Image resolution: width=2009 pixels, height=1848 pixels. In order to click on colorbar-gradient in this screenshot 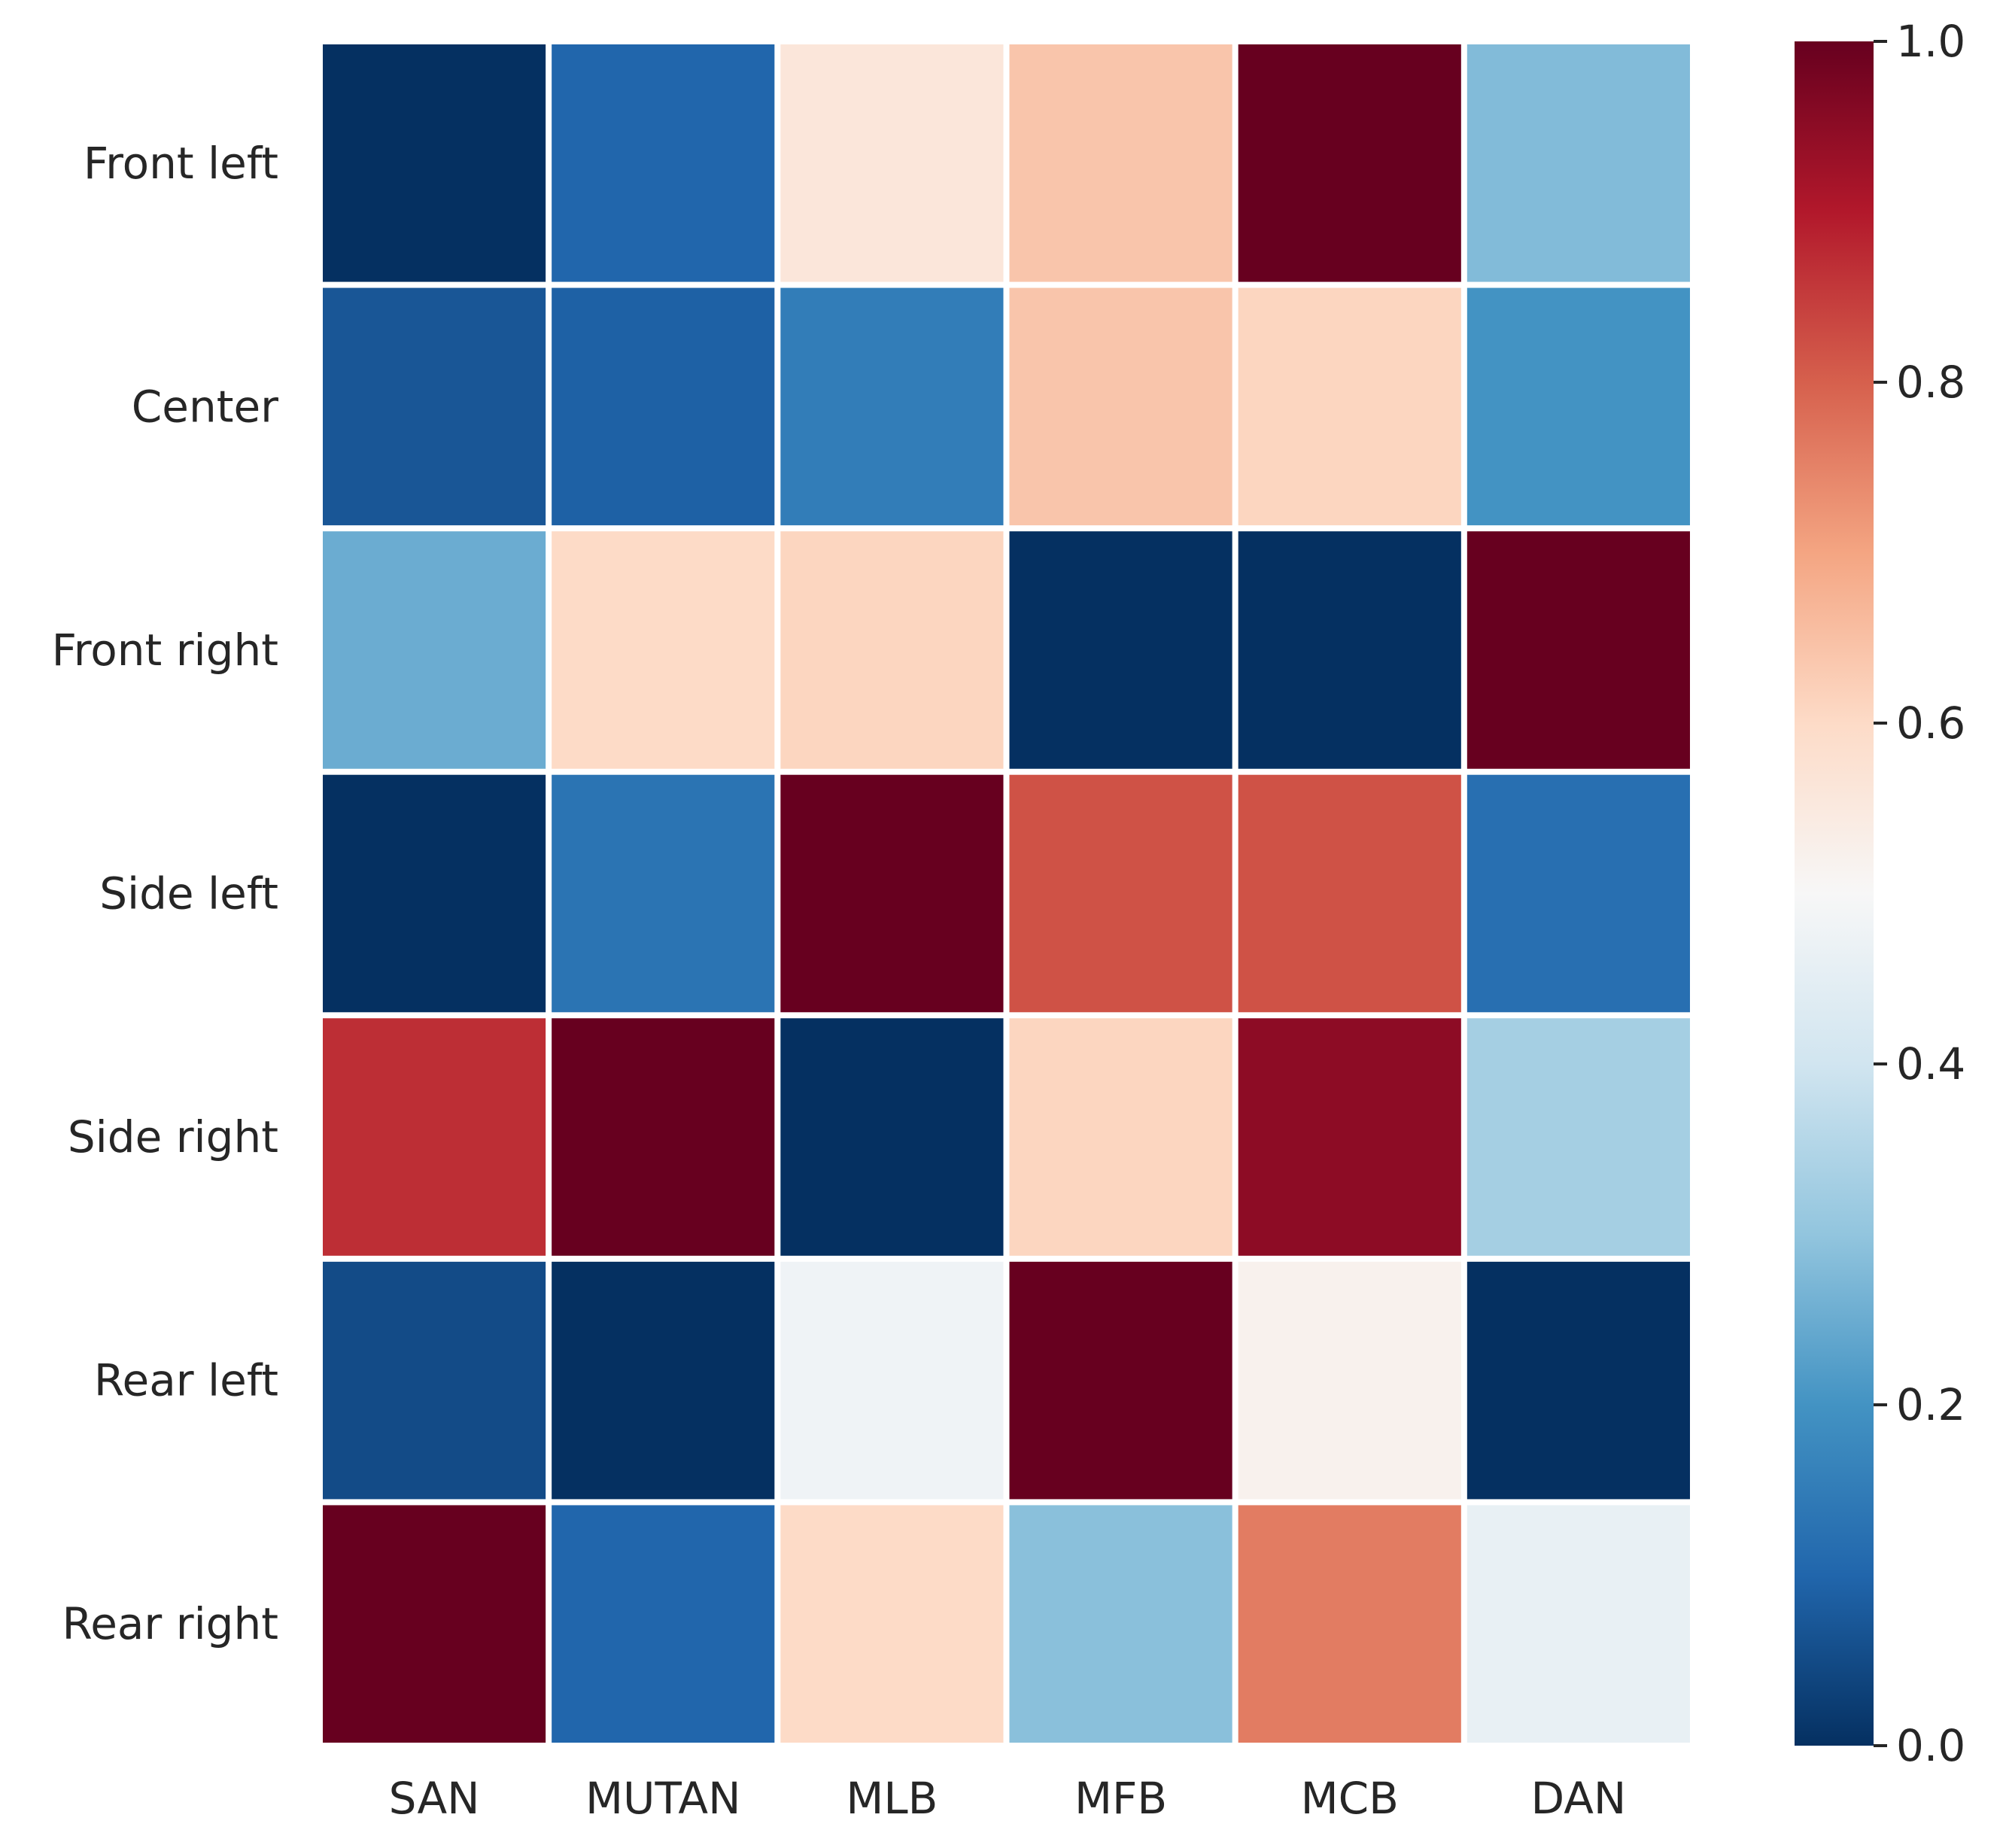, I will do `click(1835, 893)`.